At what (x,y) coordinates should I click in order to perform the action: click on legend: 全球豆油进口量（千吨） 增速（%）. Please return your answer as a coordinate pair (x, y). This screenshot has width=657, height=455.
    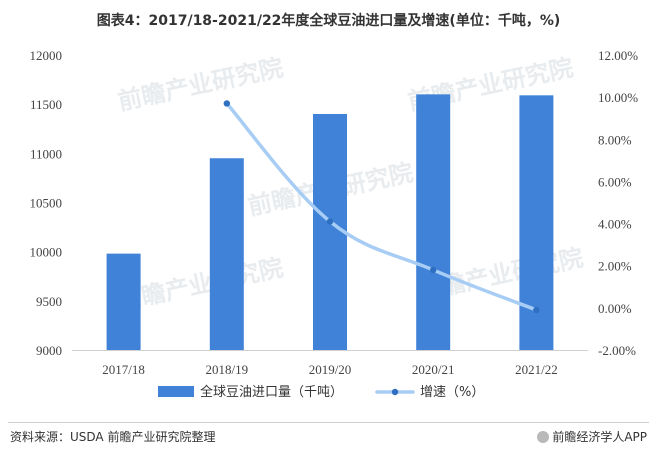
    Looking at the image, I should click on (321, 392).